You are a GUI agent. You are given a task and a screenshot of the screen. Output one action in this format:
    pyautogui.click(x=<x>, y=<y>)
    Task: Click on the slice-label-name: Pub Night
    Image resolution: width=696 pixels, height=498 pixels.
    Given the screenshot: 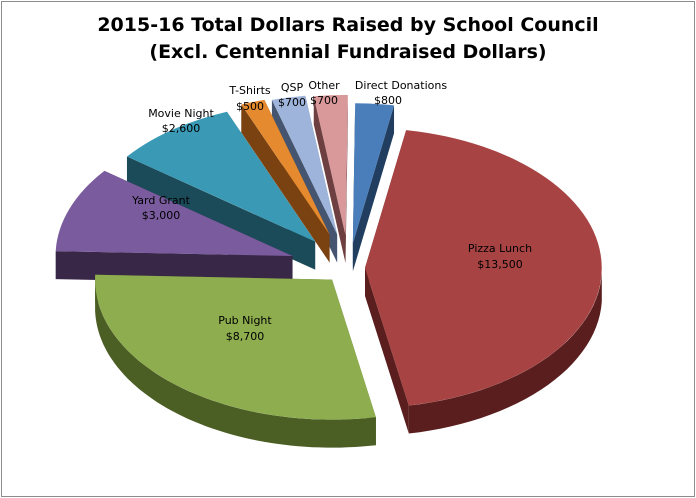 What is the action you would take?
    pyautogui.click(x=245, y=320)
    